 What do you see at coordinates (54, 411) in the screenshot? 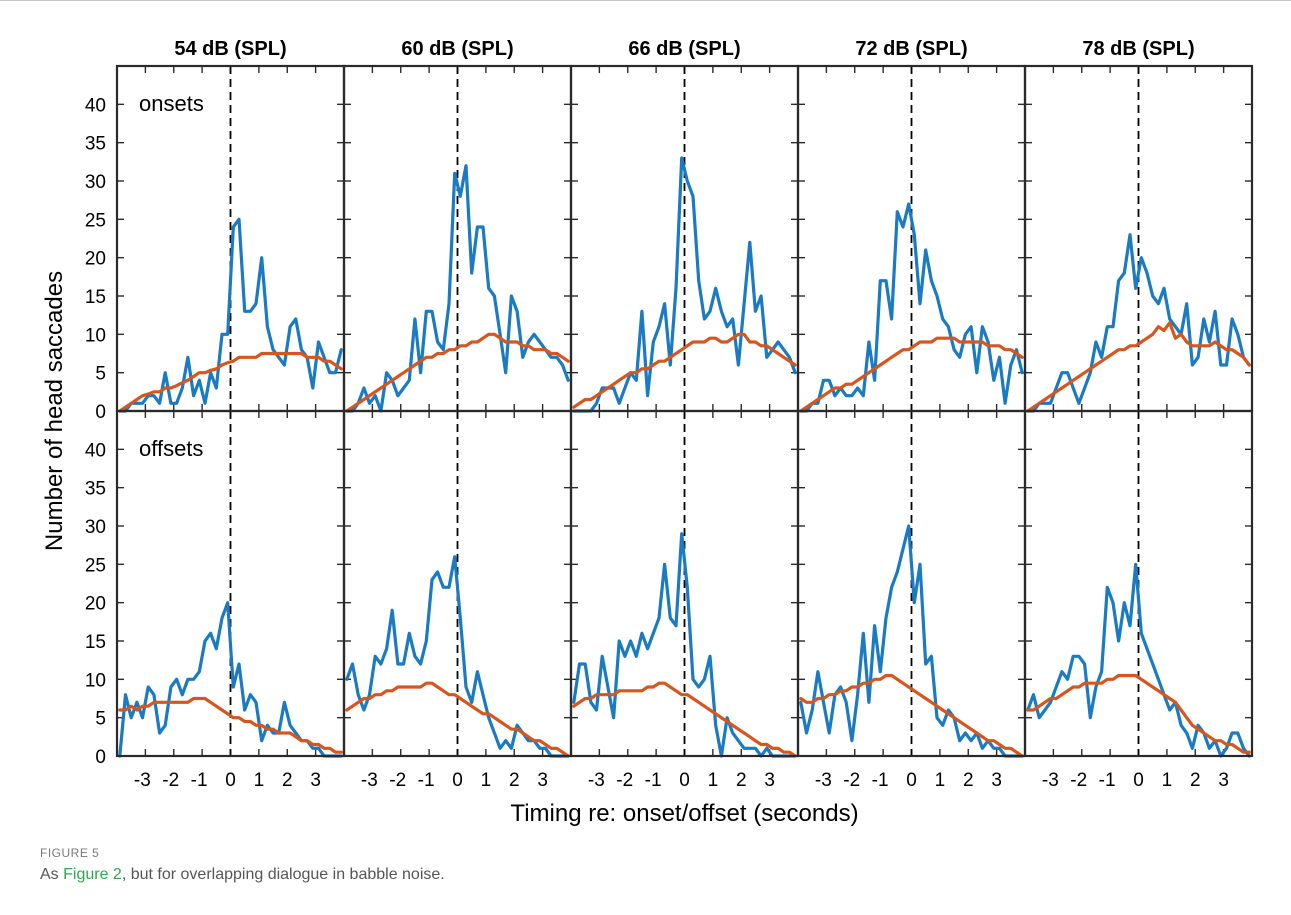
I see `y-axis-label: Number of head saccades` at bounding box center [54, 411].